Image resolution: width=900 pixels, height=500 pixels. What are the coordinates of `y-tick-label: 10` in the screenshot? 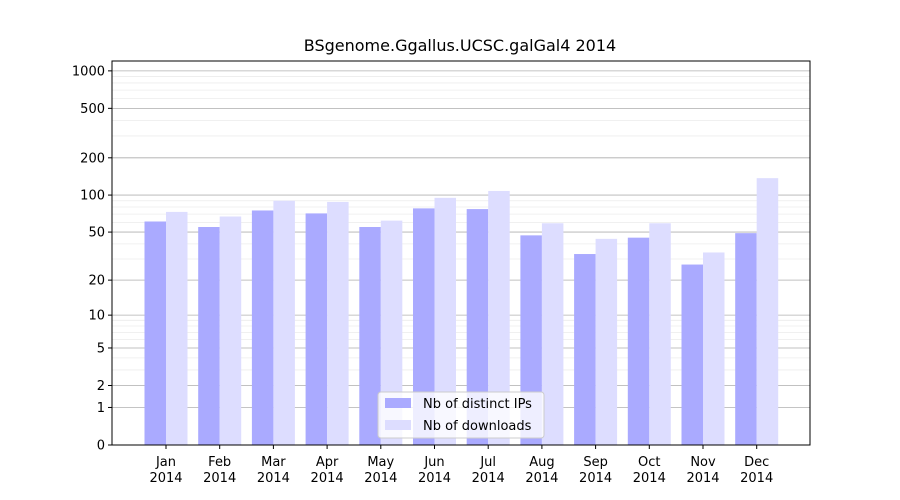 It's located at (96, 316).